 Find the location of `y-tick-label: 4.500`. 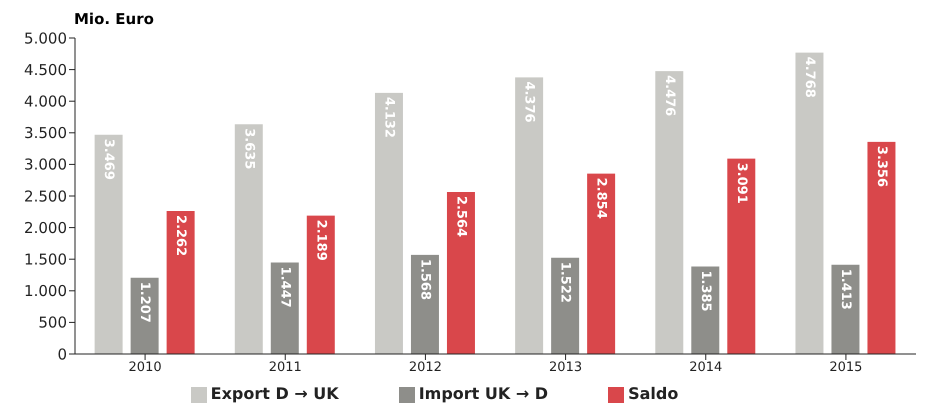

y-tick-label: 4.500 is located at coordinates (45, 69).